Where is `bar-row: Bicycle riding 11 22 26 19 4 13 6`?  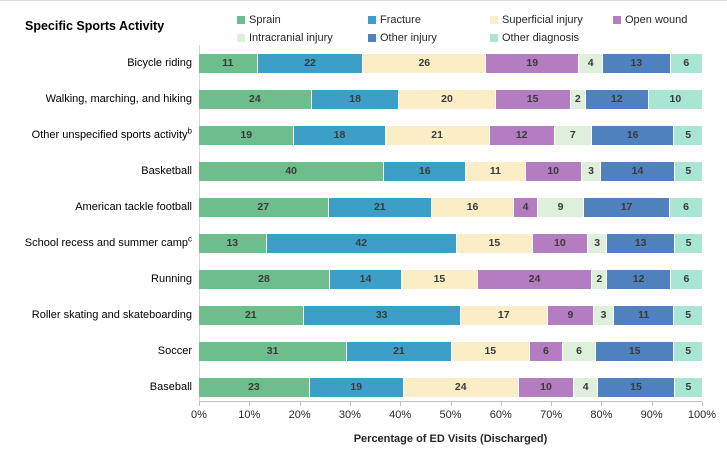
bar-row: Bicycle riding 11 22 26 19 4 13 6 is located at coordinates (351, 63).